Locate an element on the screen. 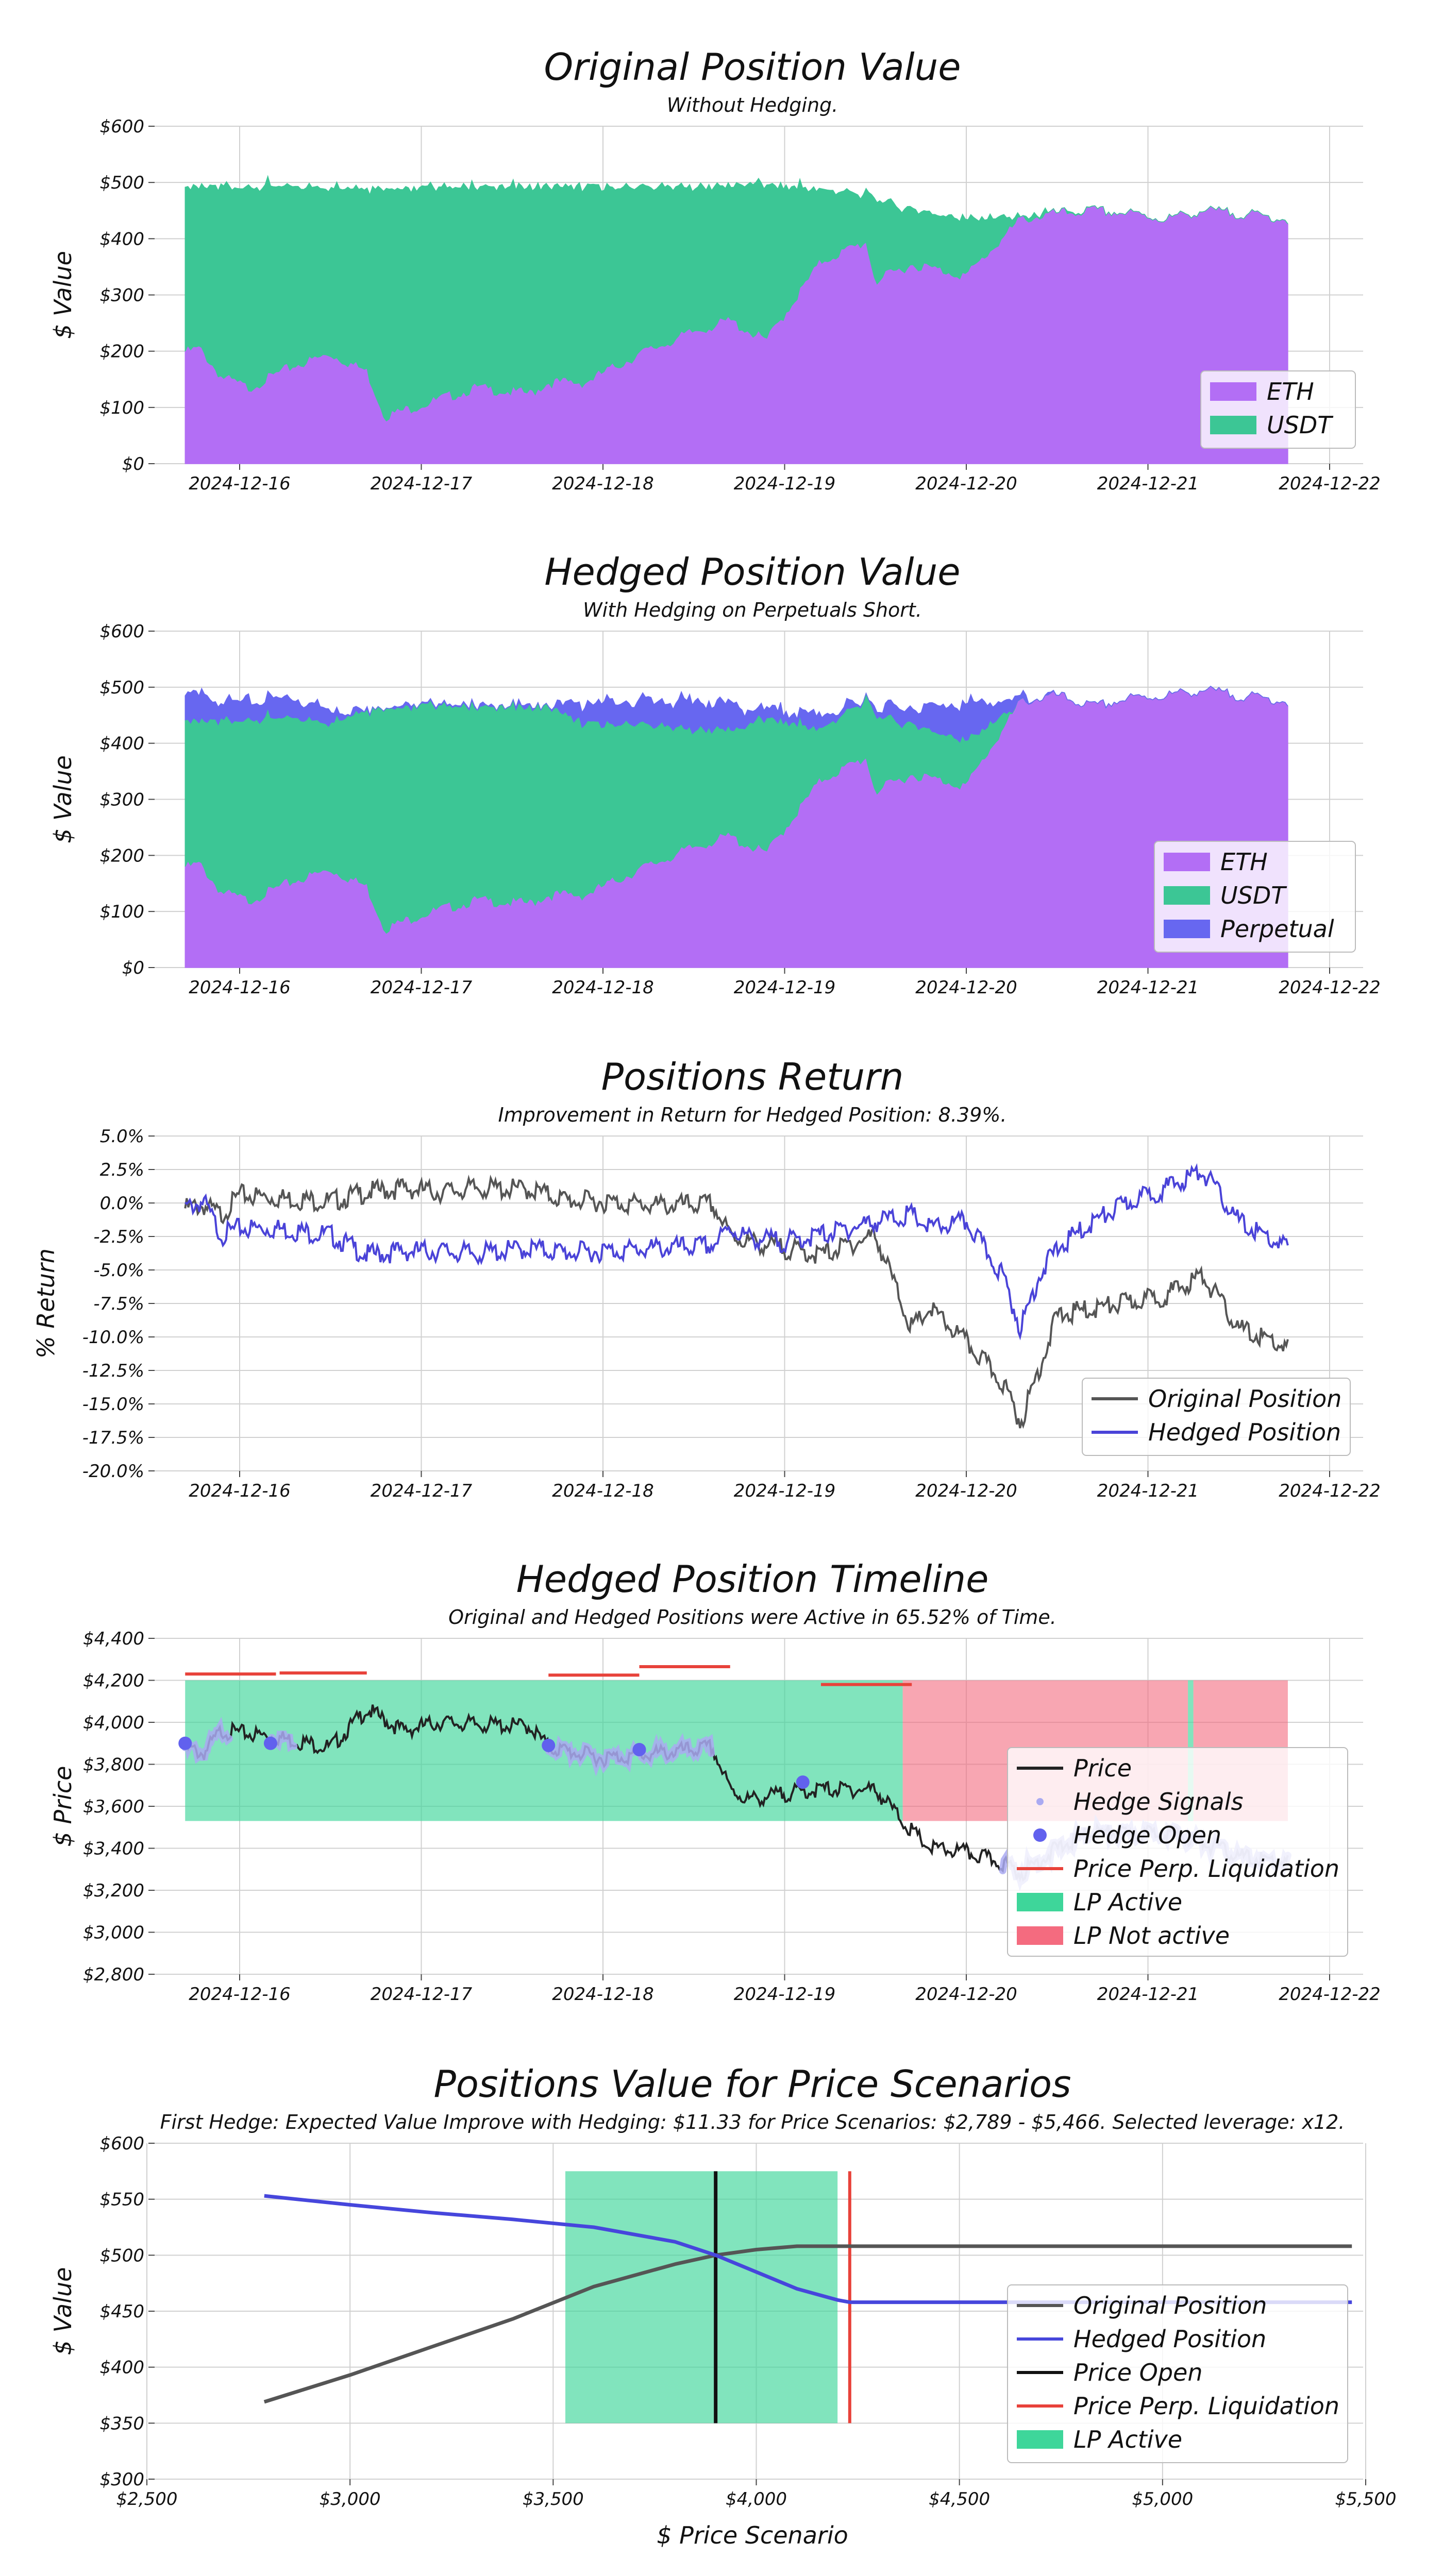 The height and width of the screenshot is (2576, 1443). x-tick-label: $4,500 is located at coordinates (959, 2499).